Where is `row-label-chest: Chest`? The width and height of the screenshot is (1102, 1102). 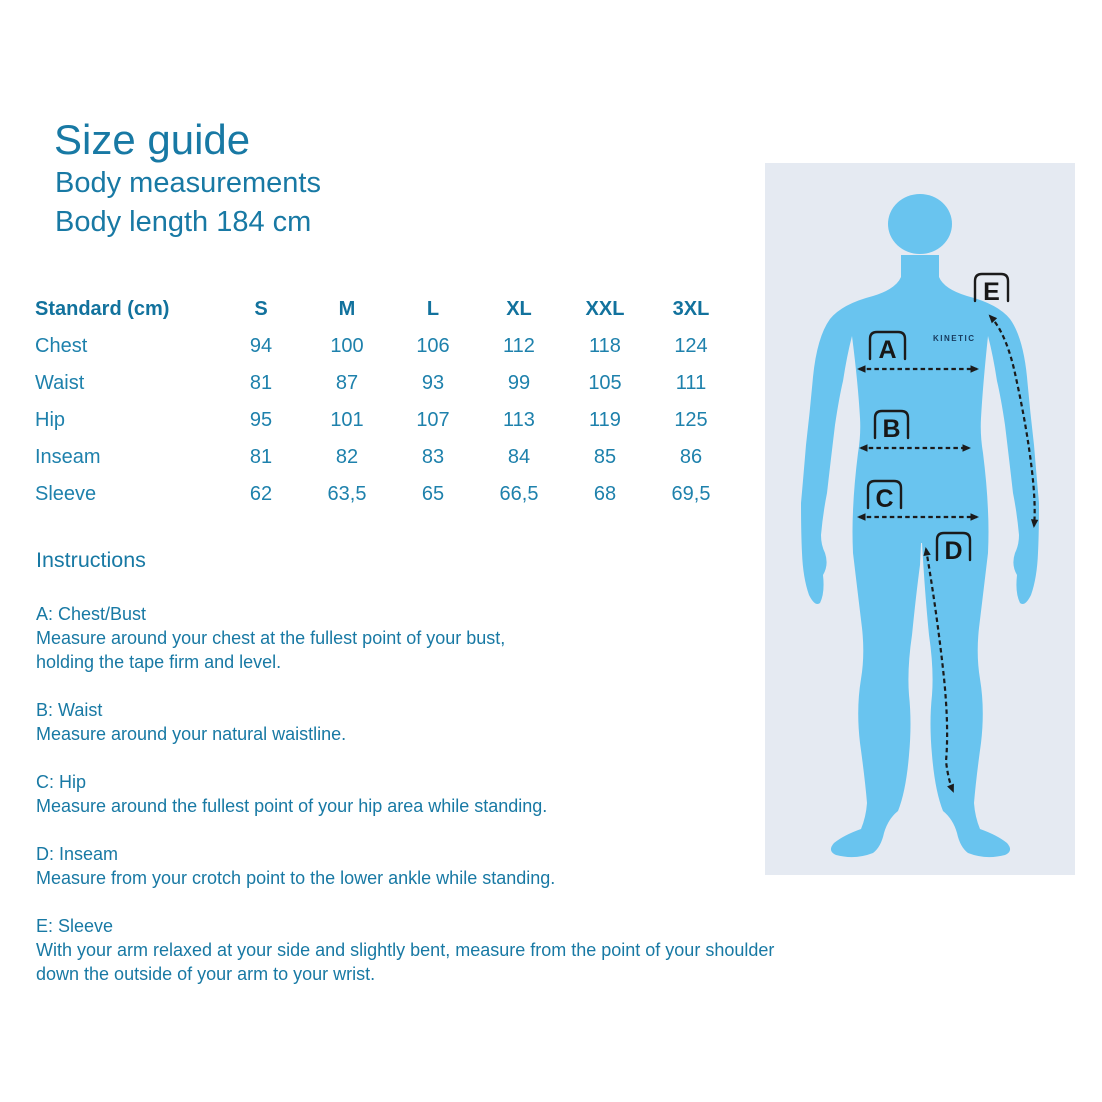
row-label-chest: Chest is located at coordinates (61, 346).